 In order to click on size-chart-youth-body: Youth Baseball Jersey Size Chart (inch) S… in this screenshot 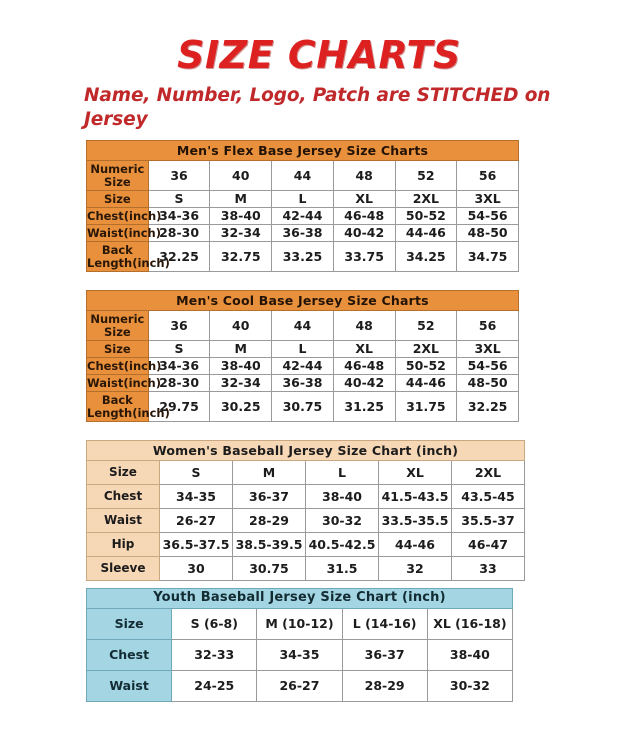, I will do `click(299, 645)`.